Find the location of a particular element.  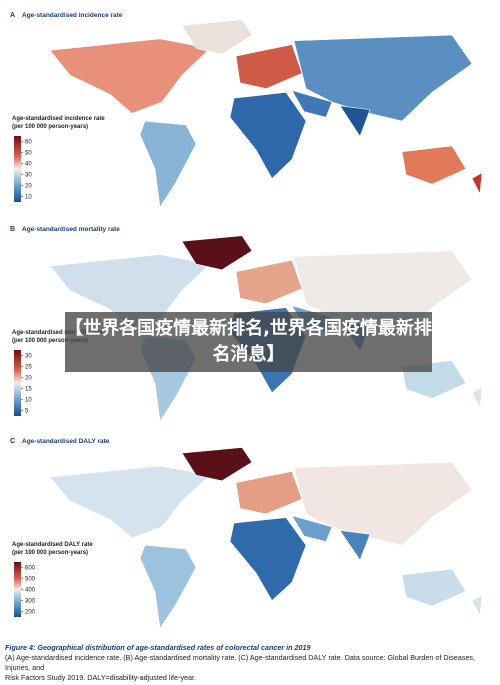

legend-tick-label: 50 is located at coordinates (28, 154).